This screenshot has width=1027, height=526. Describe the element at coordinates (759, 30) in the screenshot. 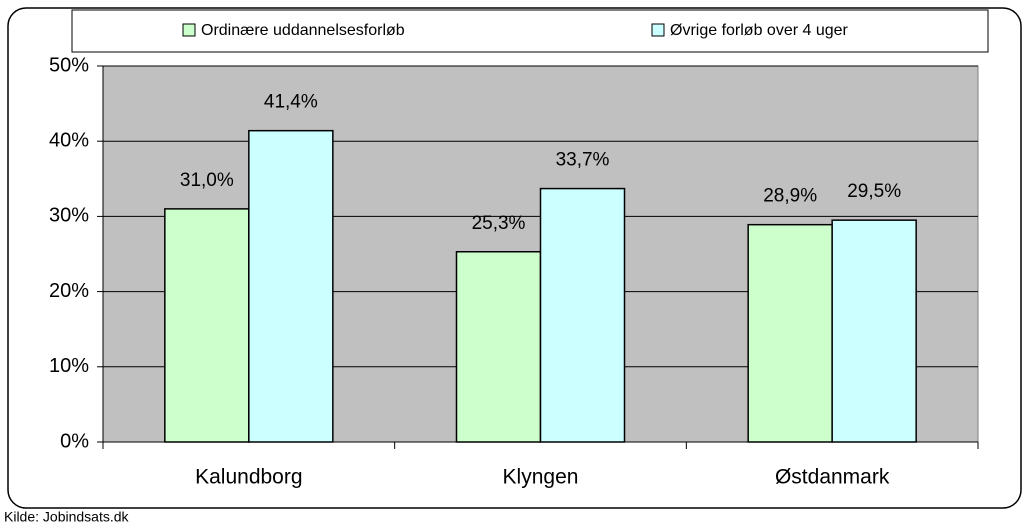

I see `legend-label: Øvrige forløb over 4 uger` at that location.